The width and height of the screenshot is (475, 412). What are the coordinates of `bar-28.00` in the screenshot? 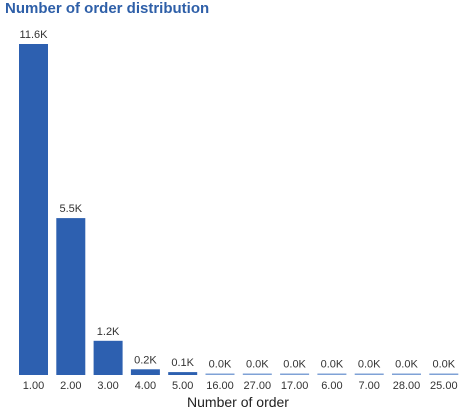 It's located at (406, 374).